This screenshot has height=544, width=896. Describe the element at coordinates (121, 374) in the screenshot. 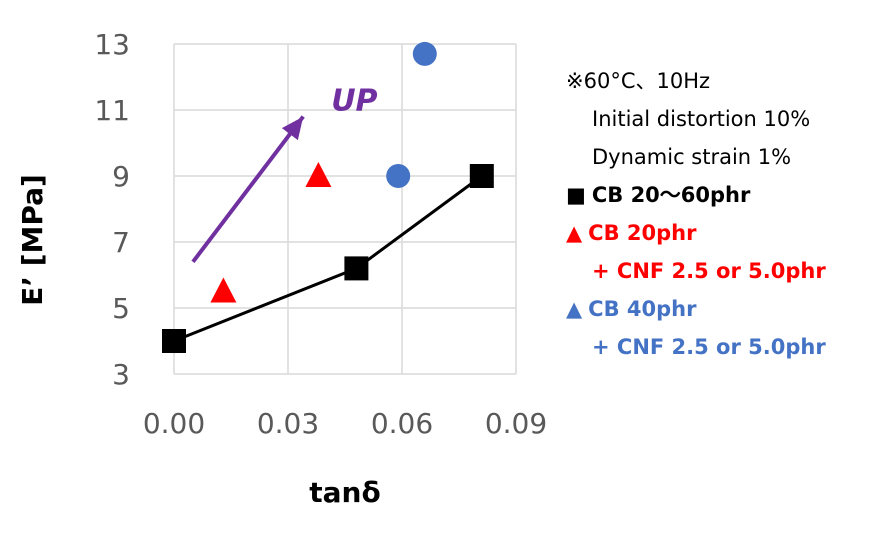

I see `y-tick-label: 3` at that location.